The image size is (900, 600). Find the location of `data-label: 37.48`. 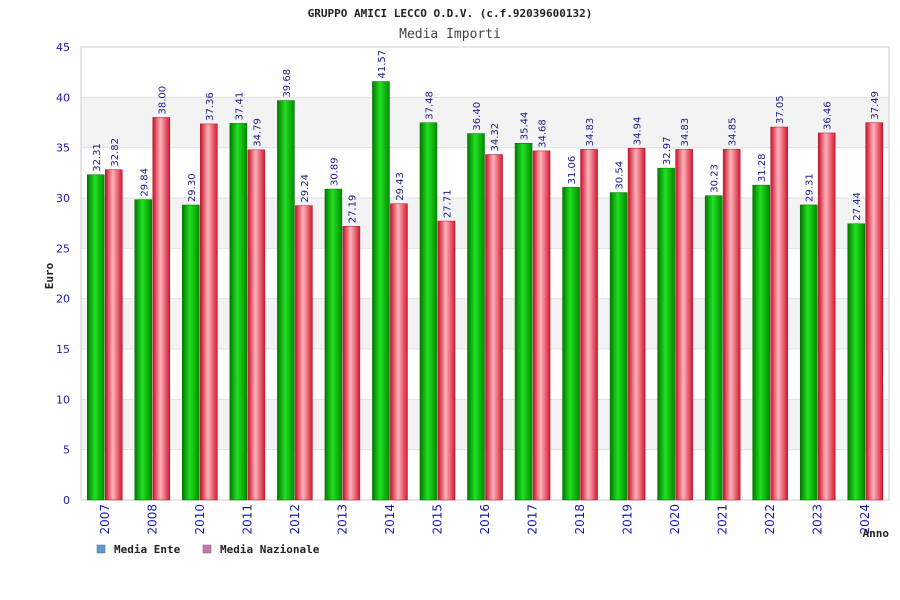

data-label: 37.48 is located at coordinates (429, 105).